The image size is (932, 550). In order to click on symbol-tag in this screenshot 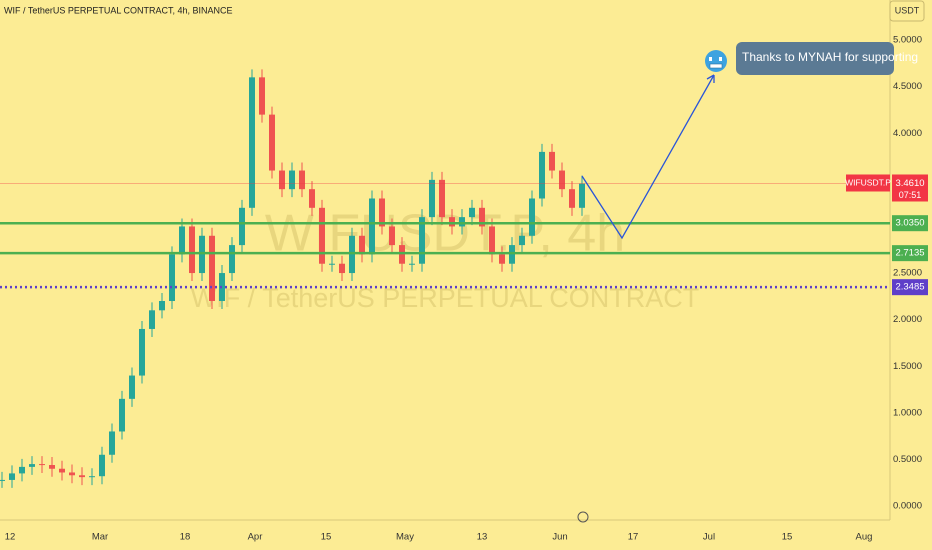, I will do `click(868, 183)`.